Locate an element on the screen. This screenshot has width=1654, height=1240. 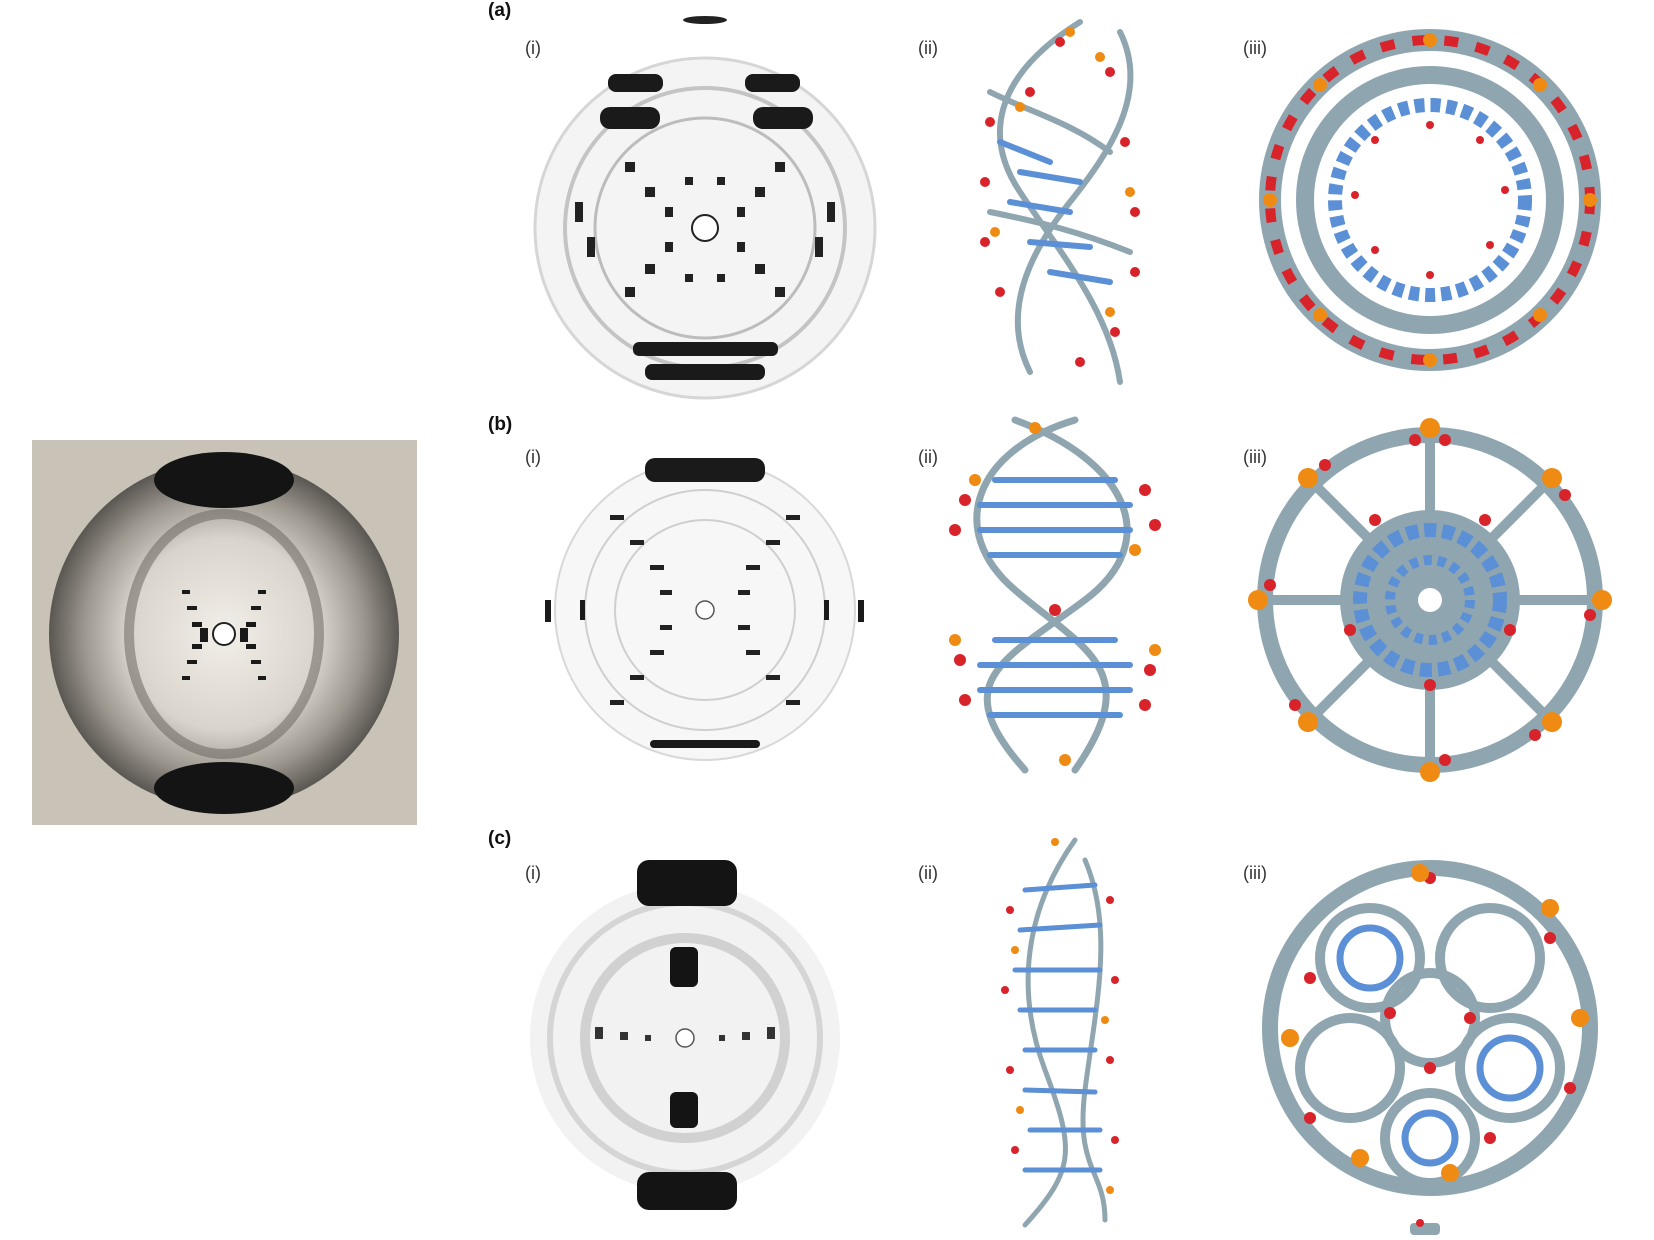
sublabel-c-i: (i) is located at coordinates (533, 873).